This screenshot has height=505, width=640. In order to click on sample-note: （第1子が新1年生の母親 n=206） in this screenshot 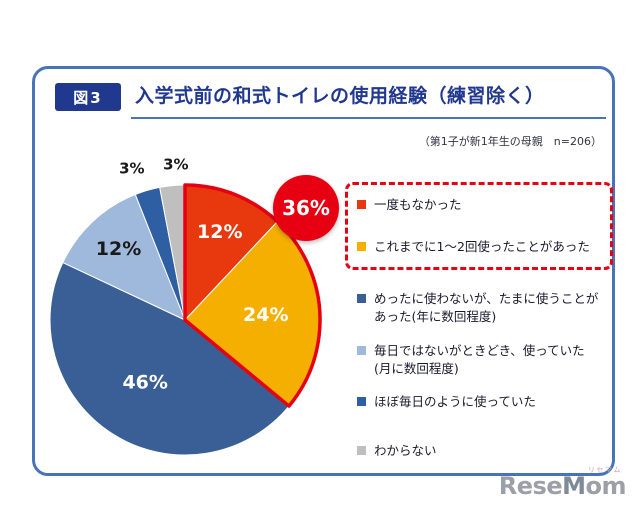, I will do `click(510, 141)`.